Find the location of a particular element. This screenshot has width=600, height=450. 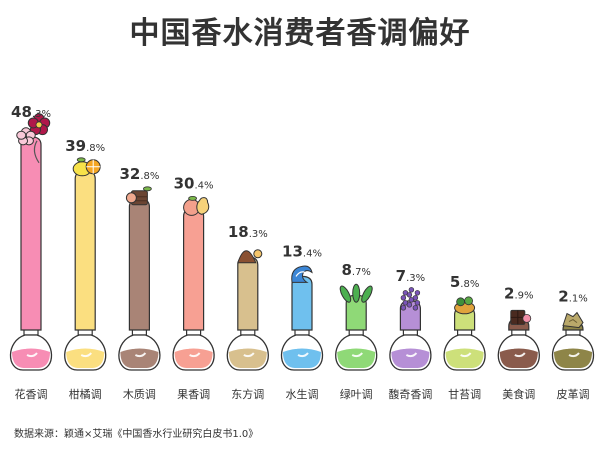

data-label: 32.8% is located at coordinates (139, 174).